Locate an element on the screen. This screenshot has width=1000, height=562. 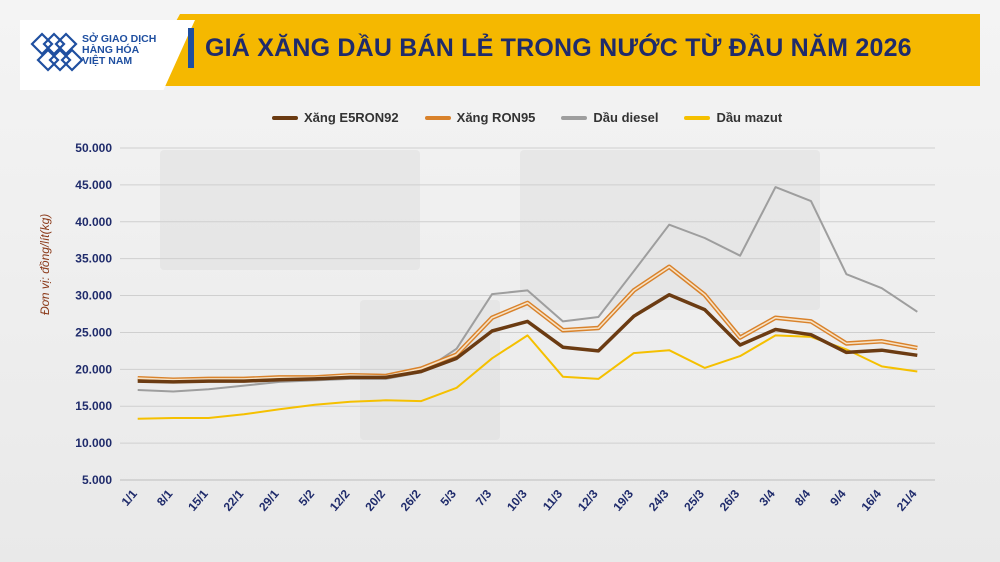
logo-line-2: HÀNG HÓA is located at coordinates (111, 50).